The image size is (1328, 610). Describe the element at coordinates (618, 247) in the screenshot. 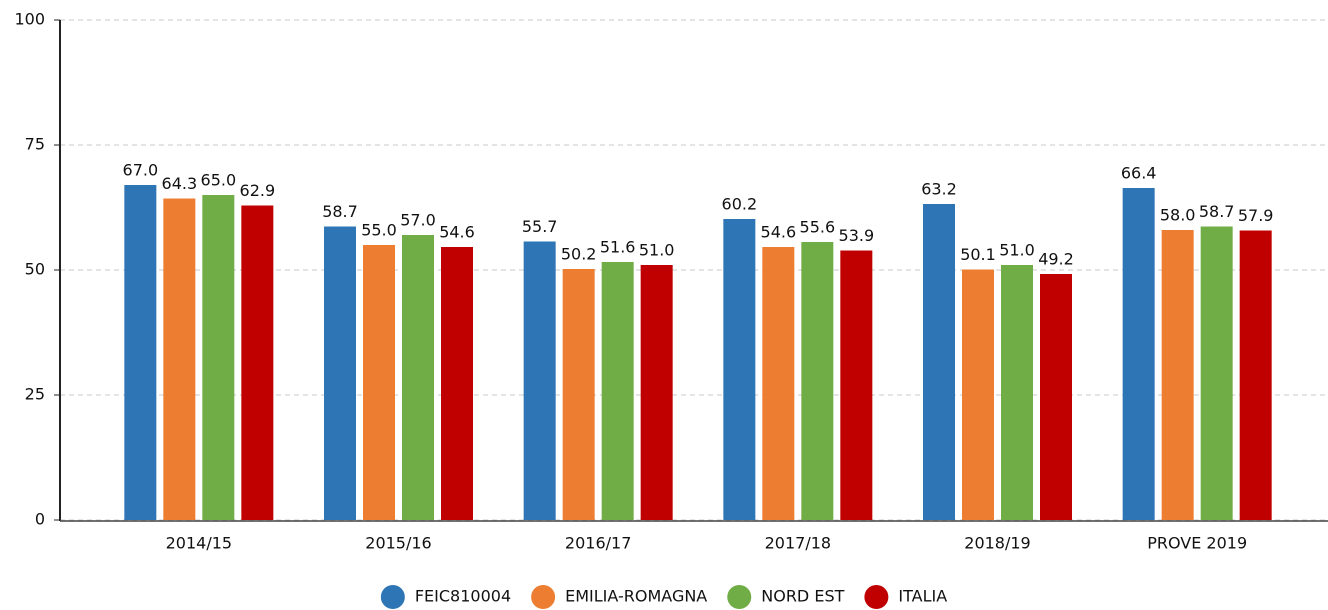

I see `data-label: 51.6` at that location.